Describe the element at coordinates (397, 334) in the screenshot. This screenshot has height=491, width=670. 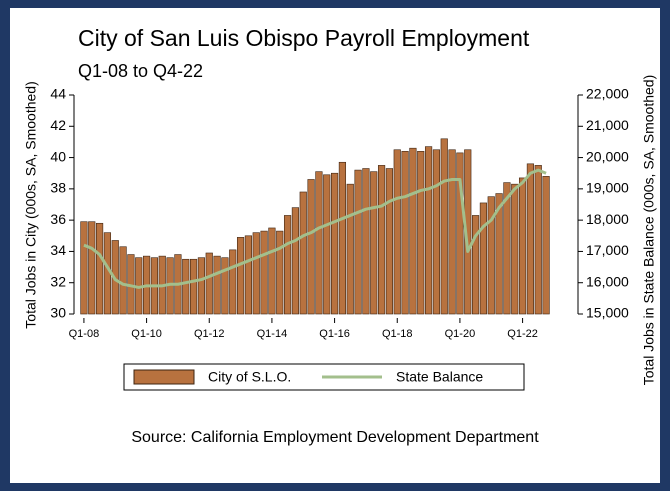
I see `x-tick-label: Q1-18` at that location.